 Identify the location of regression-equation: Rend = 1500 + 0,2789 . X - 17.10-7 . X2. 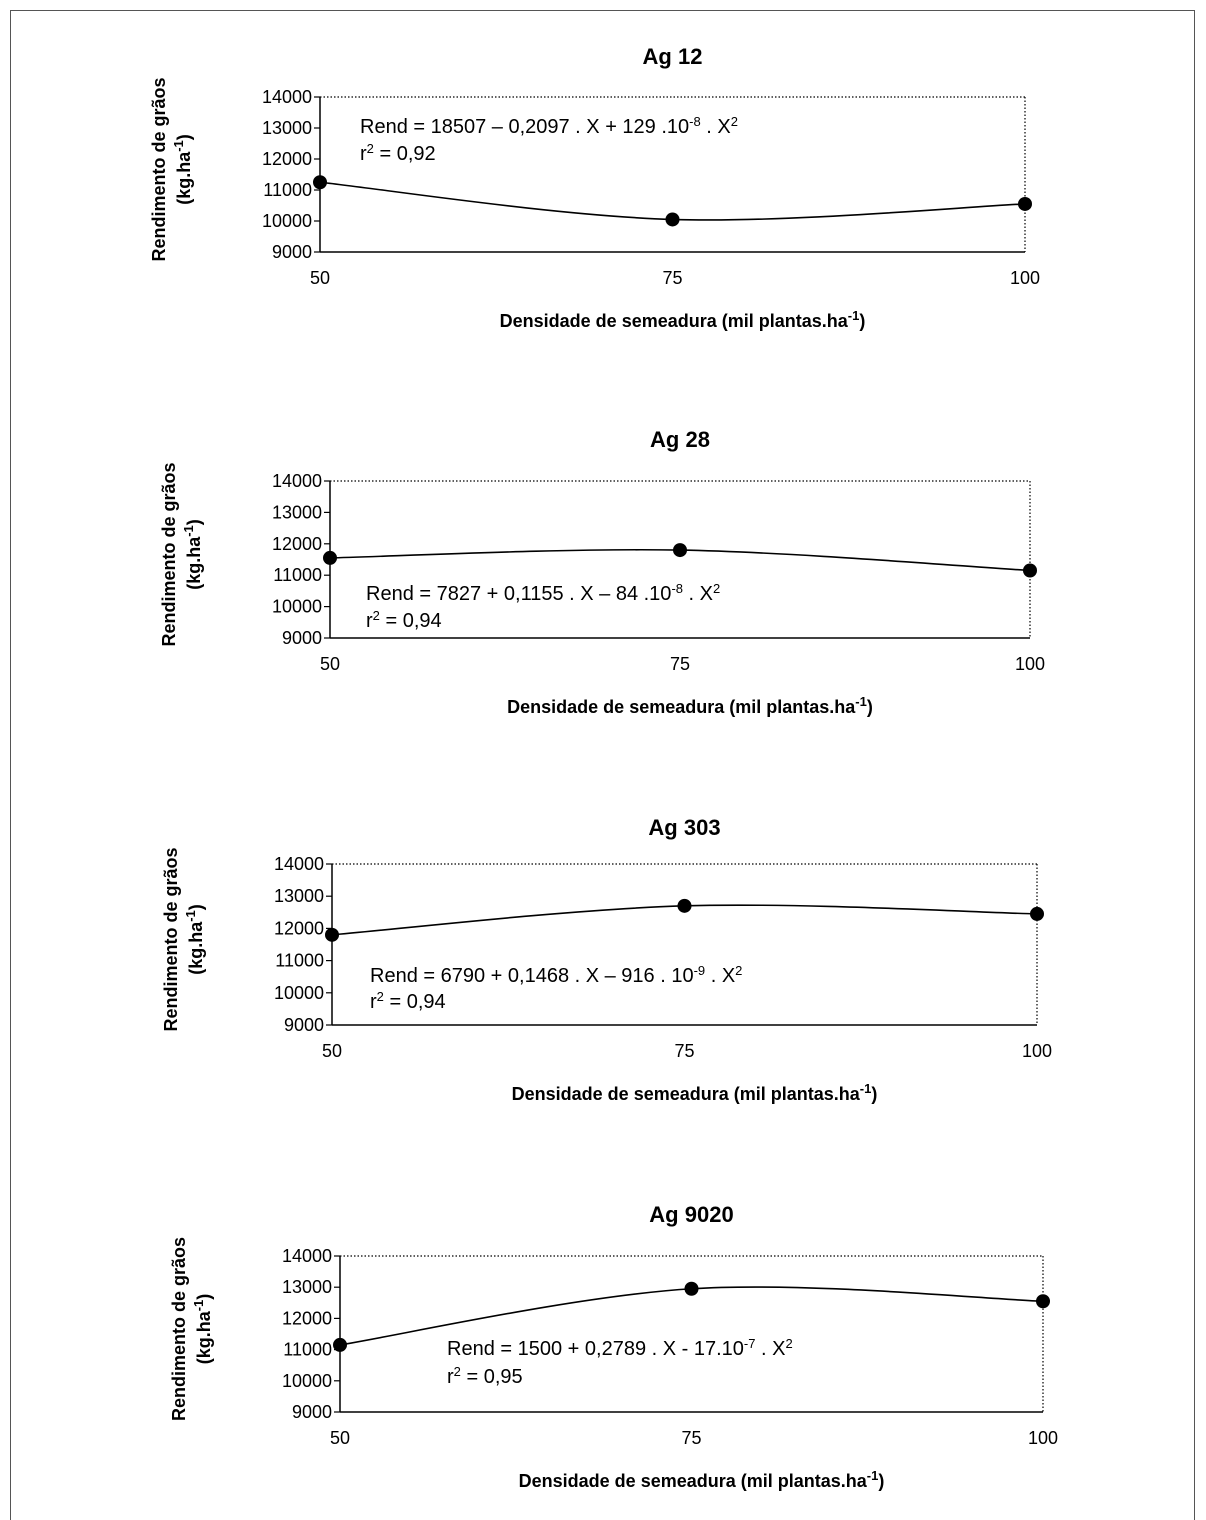
(620, 1348).